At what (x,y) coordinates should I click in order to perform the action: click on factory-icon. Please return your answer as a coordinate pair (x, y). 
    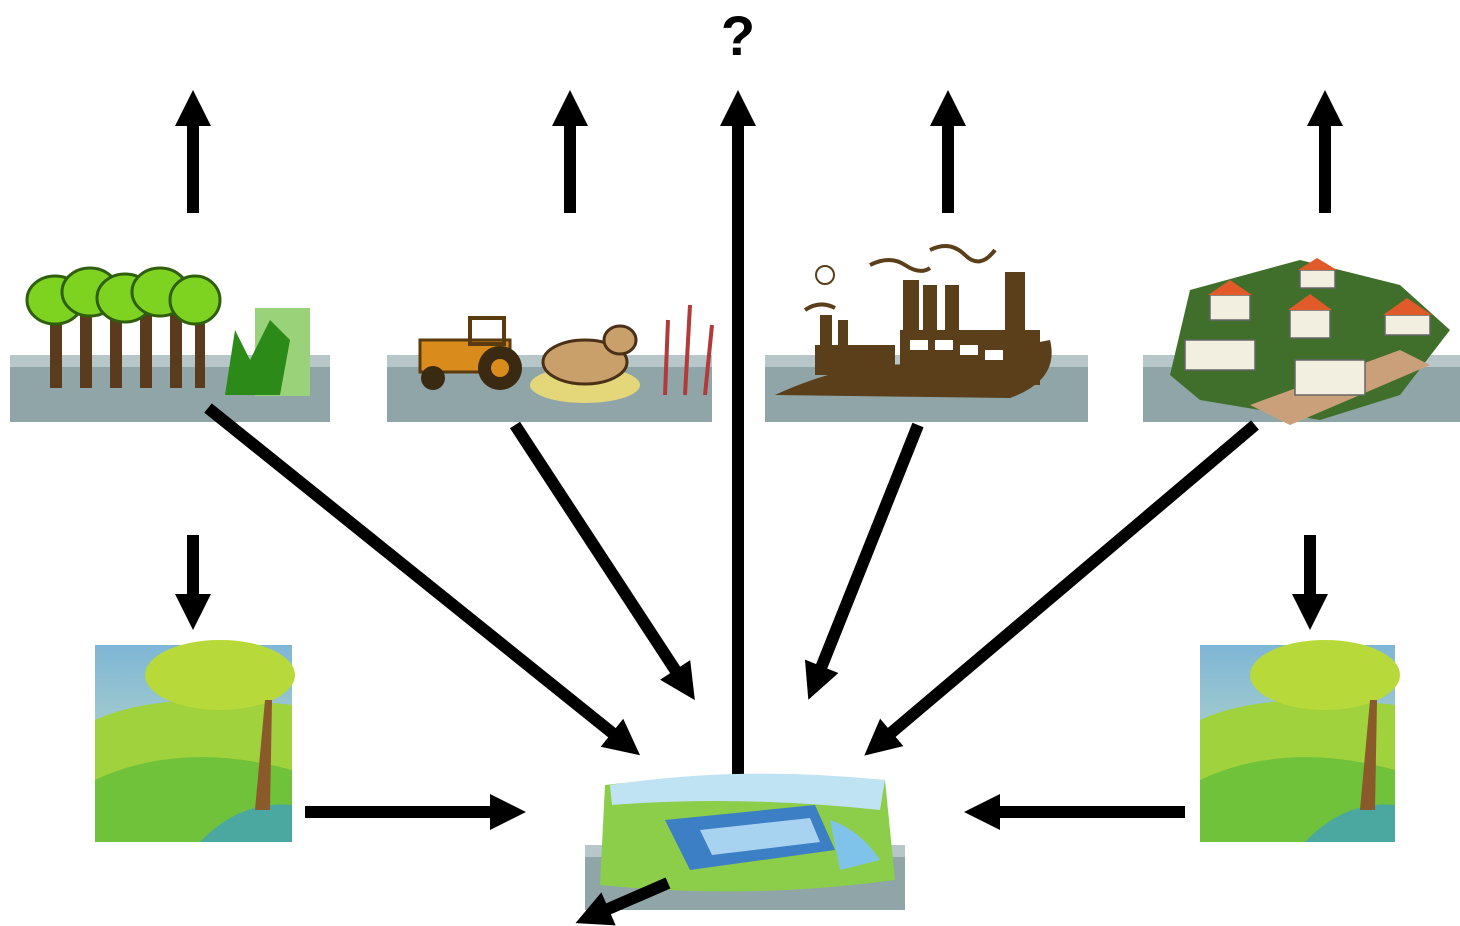
    Looking at the image, I should click on (913, 321).